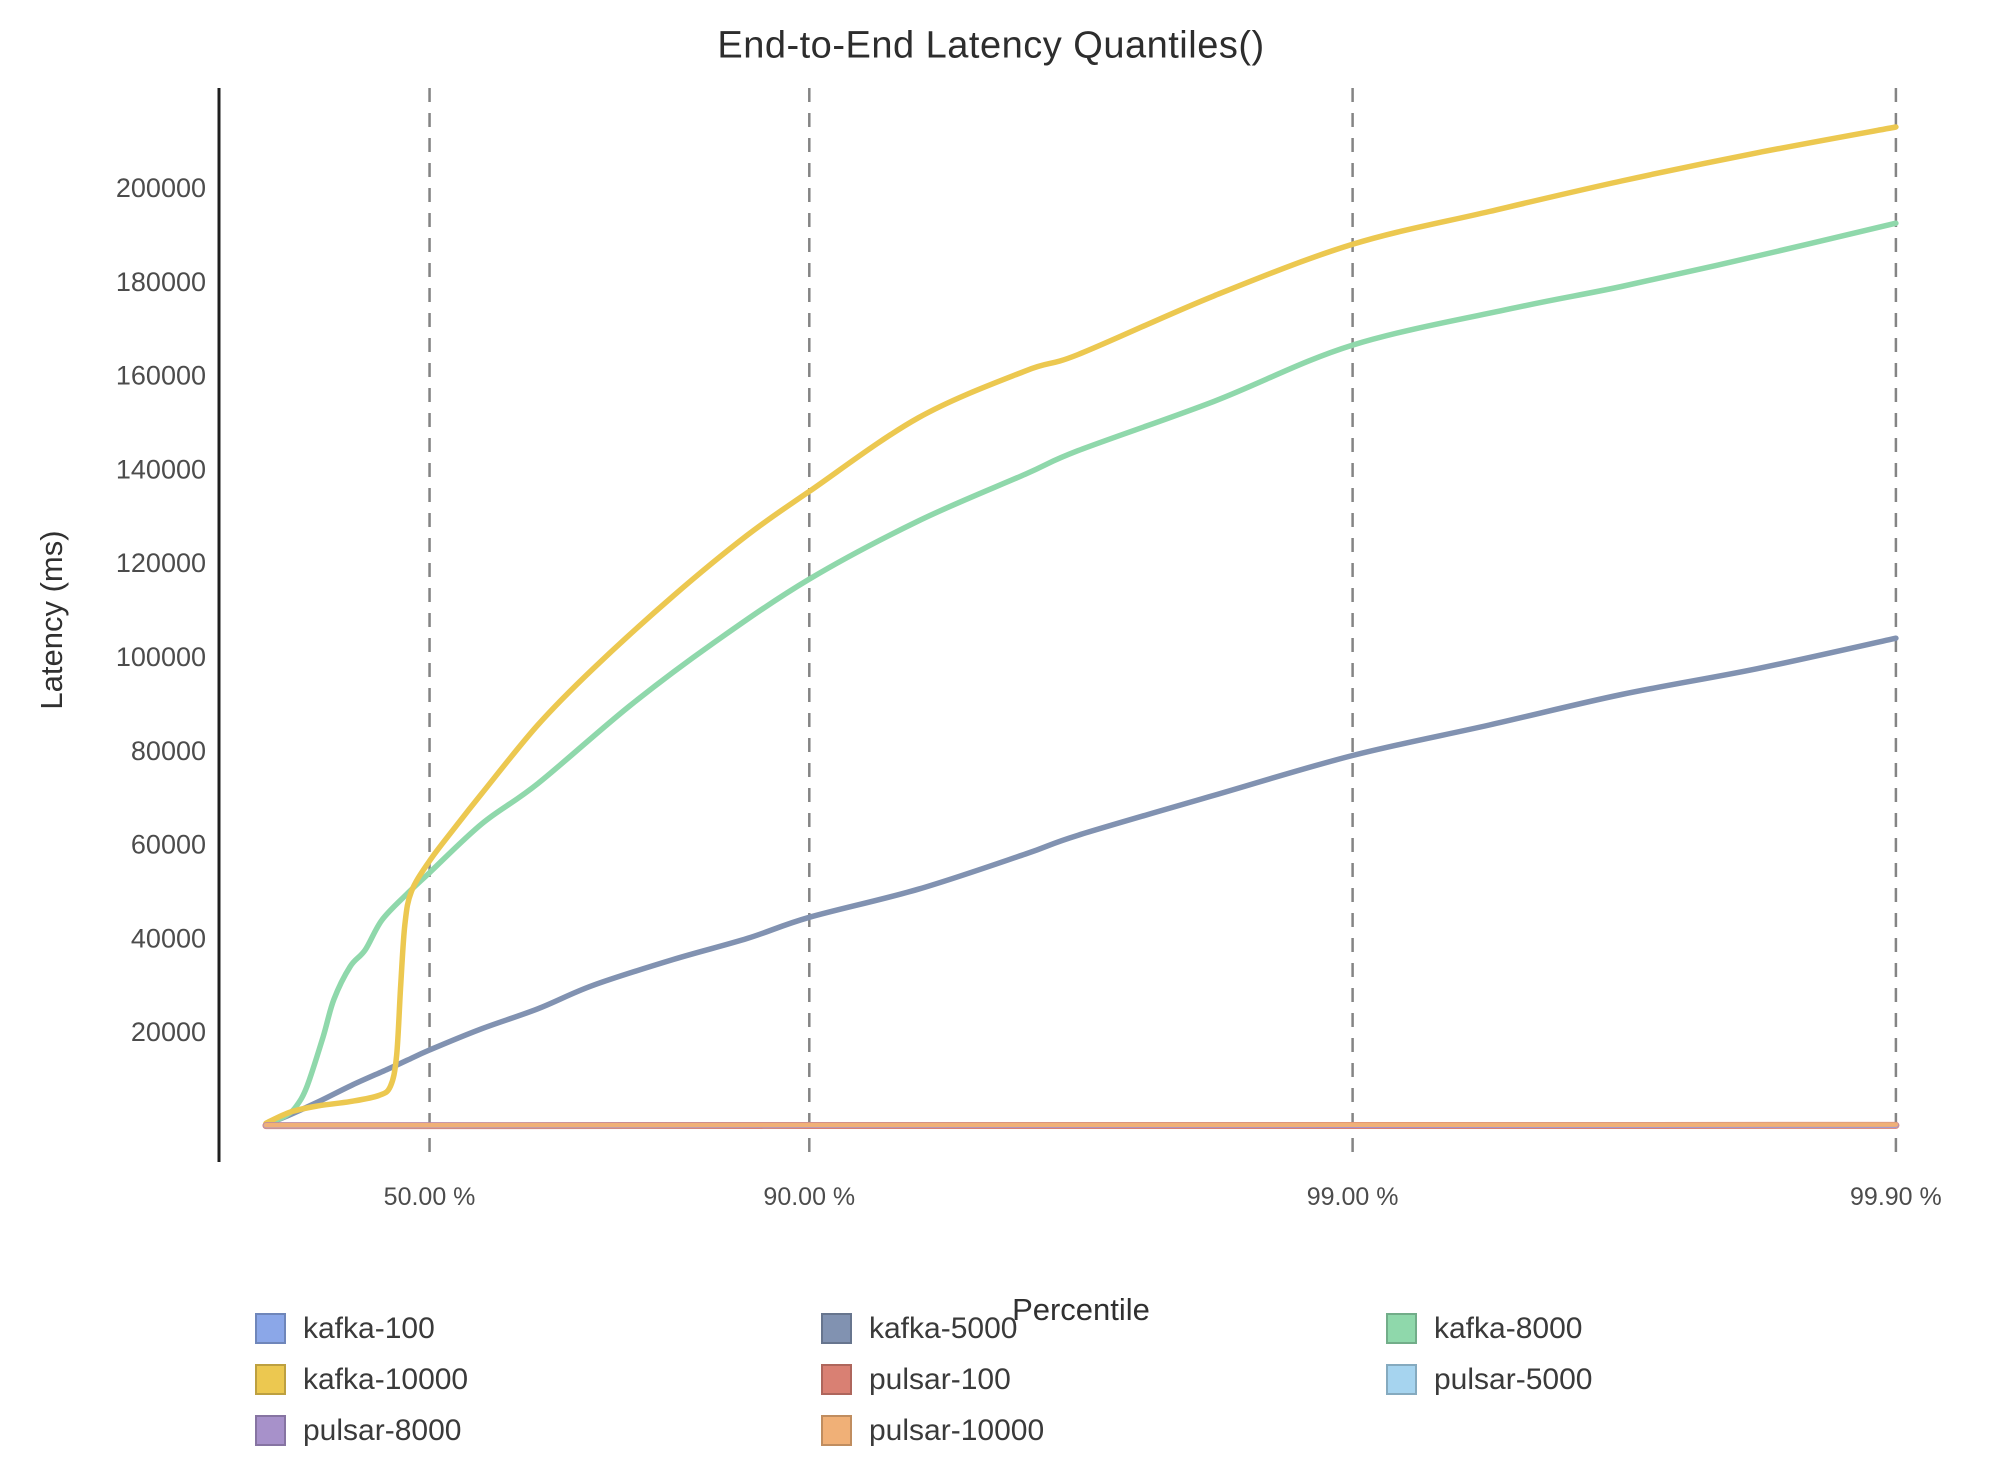 This screenshot has height=1469, width=1999. Describe the element at coordinates (161, 657) in the screenshot. I see `y-tick-label: 100000` at that location.